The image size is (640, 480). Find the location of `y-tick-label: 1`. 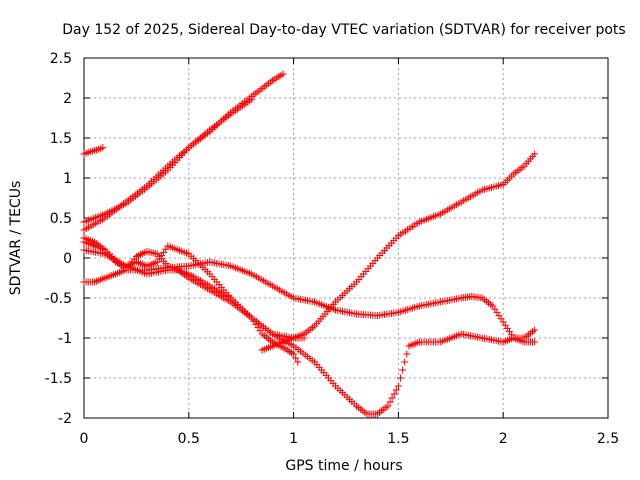

y-tick-label: 1 is located at coordinates (67, 179).